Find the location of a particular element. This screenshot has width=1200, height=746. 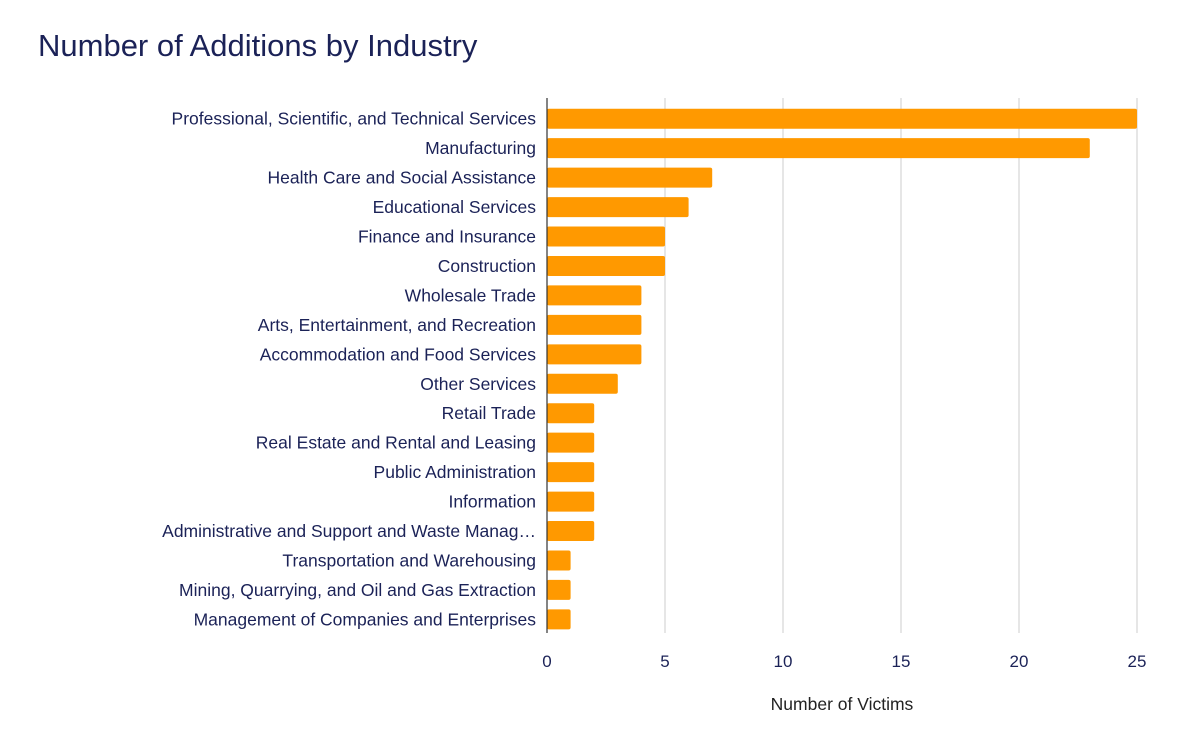

category-label: Health Care and Social Assistance is located at coordinates (402, 178).